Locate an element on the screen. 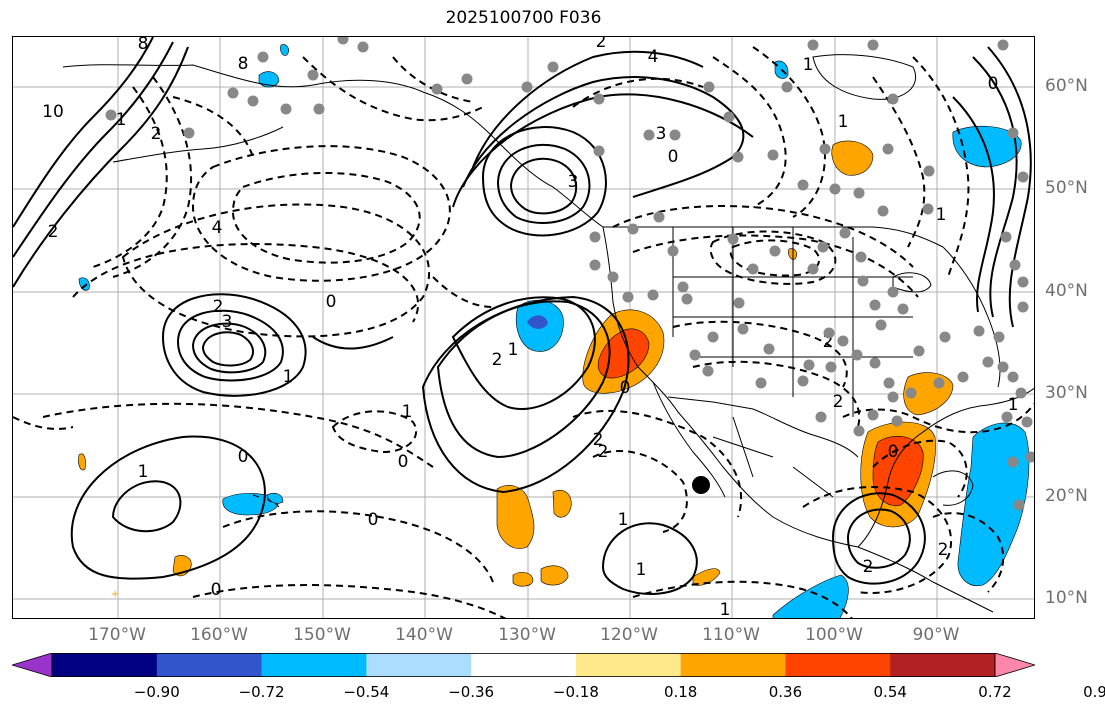  colorbar-tick-label: 0.18 is located at coordinates (680, 692).